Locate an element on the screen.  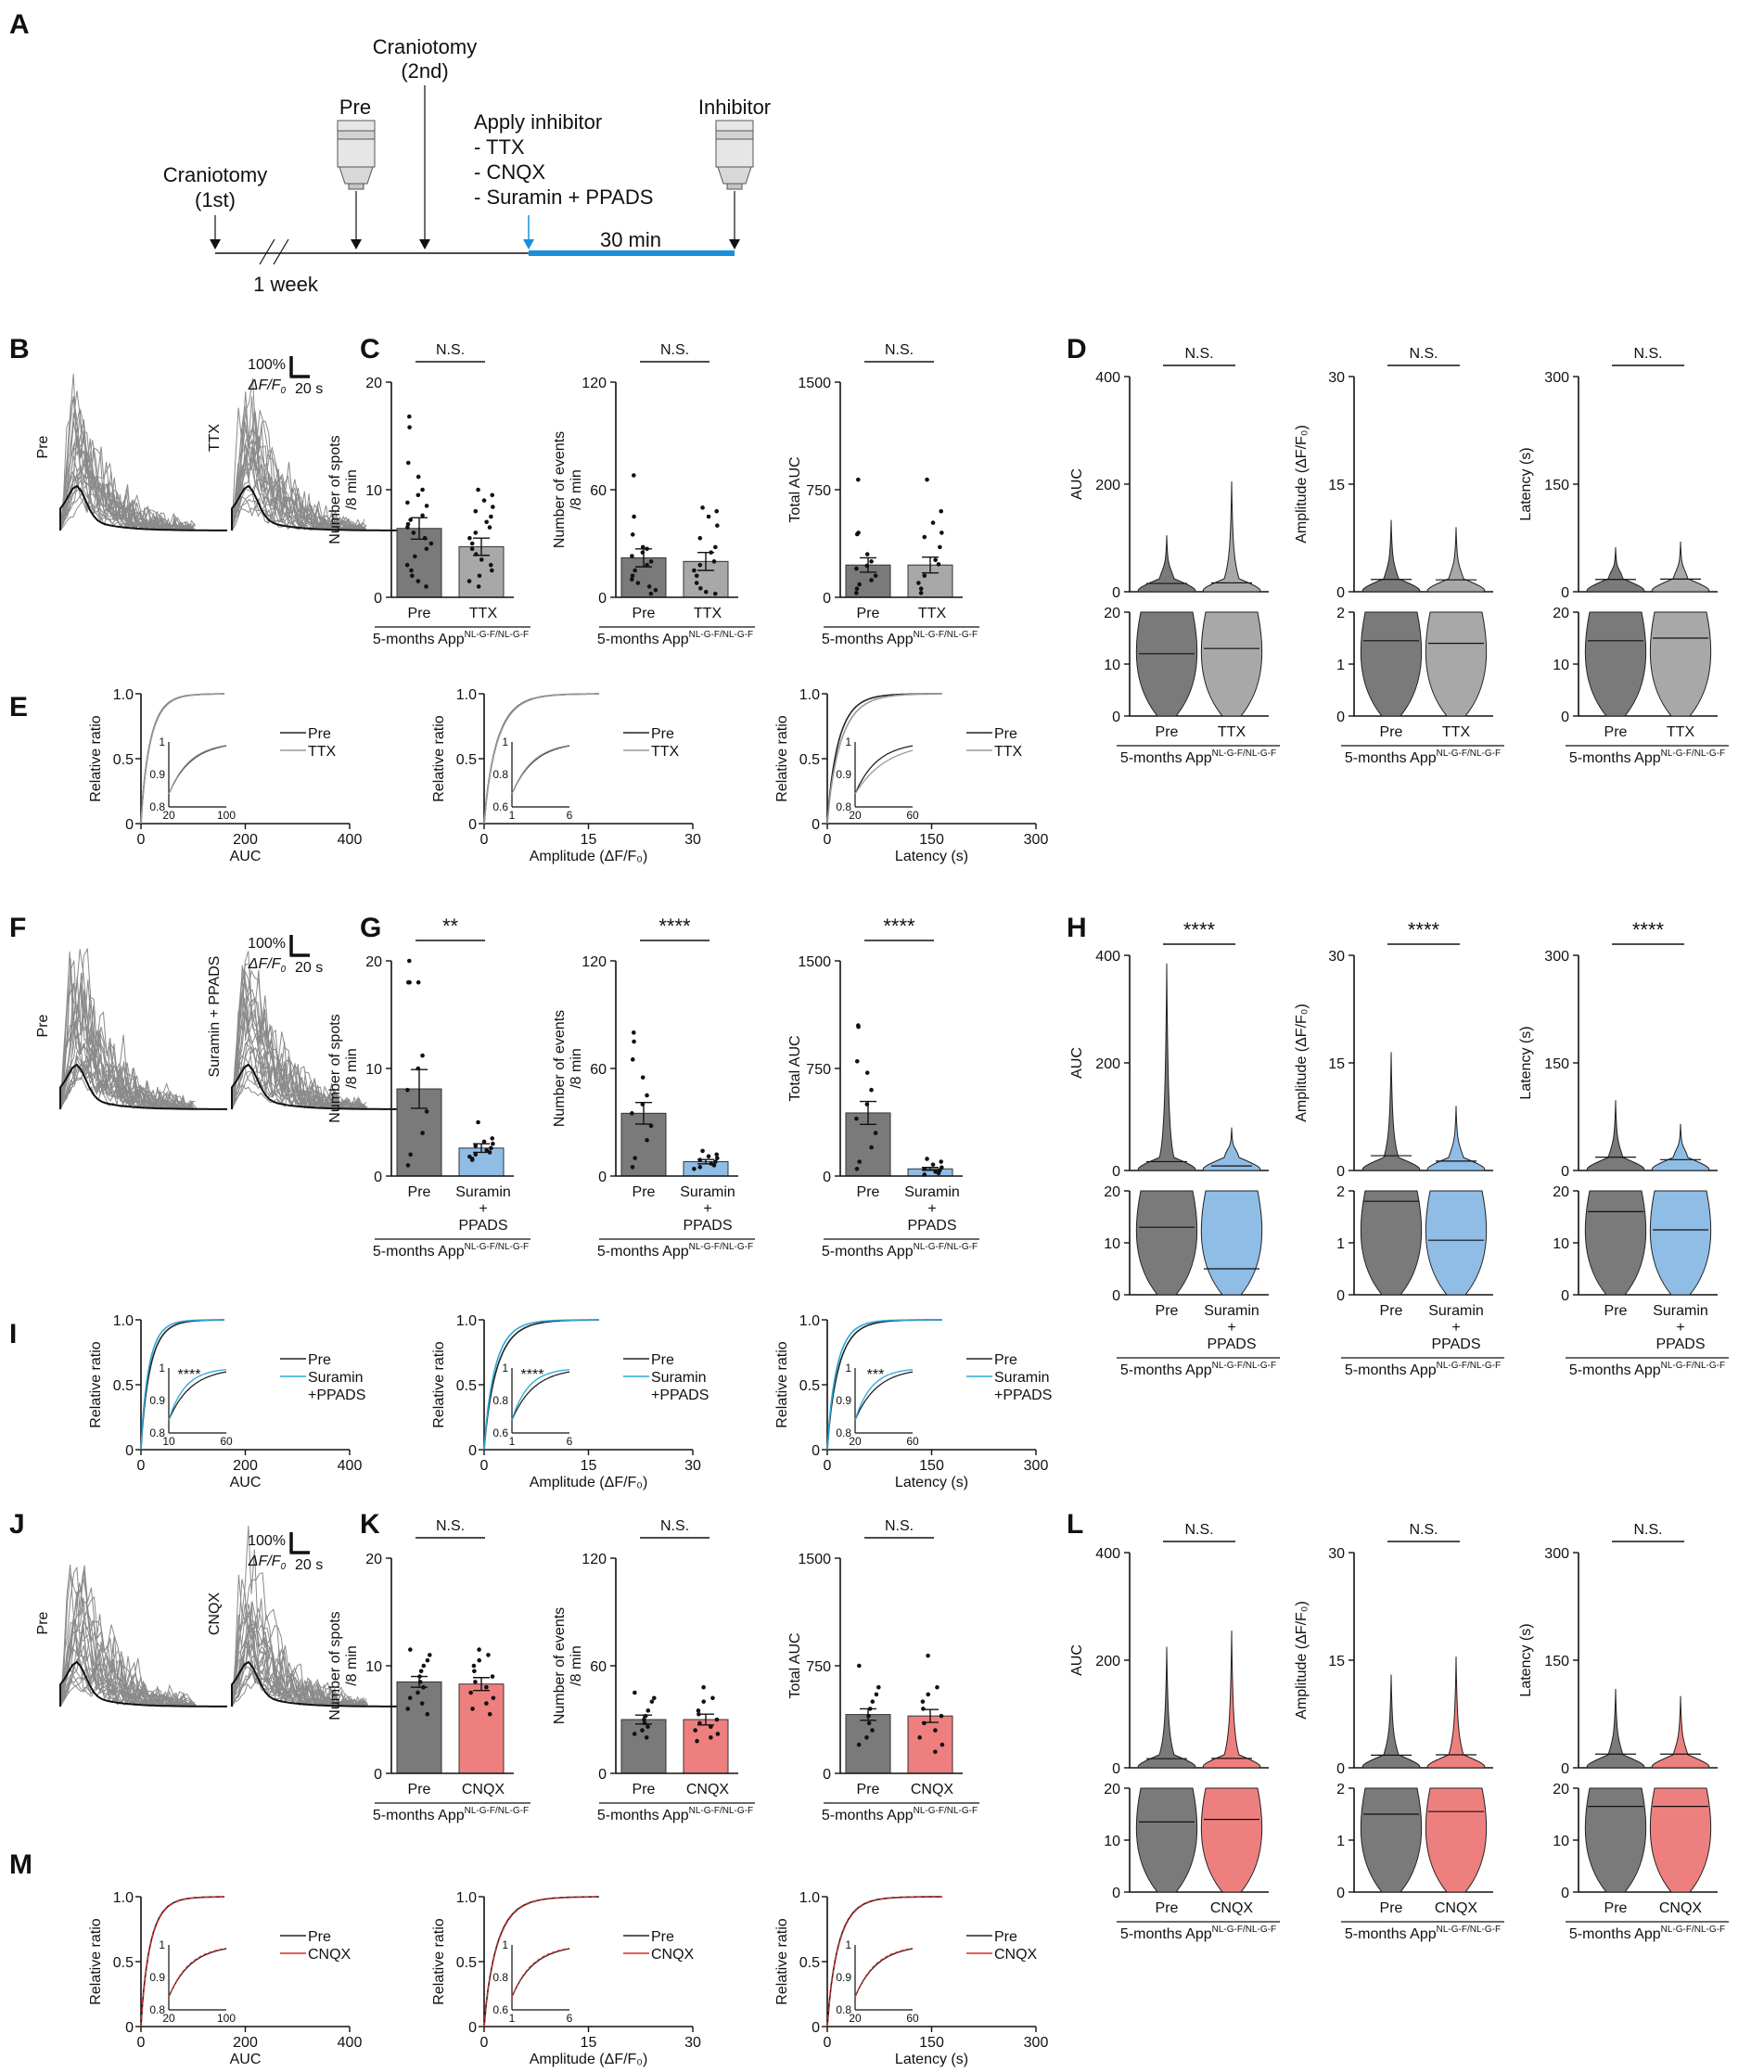
cdf-y-ticklabel-sur-c0-0: 0 is located at coordinates (129, 1451).